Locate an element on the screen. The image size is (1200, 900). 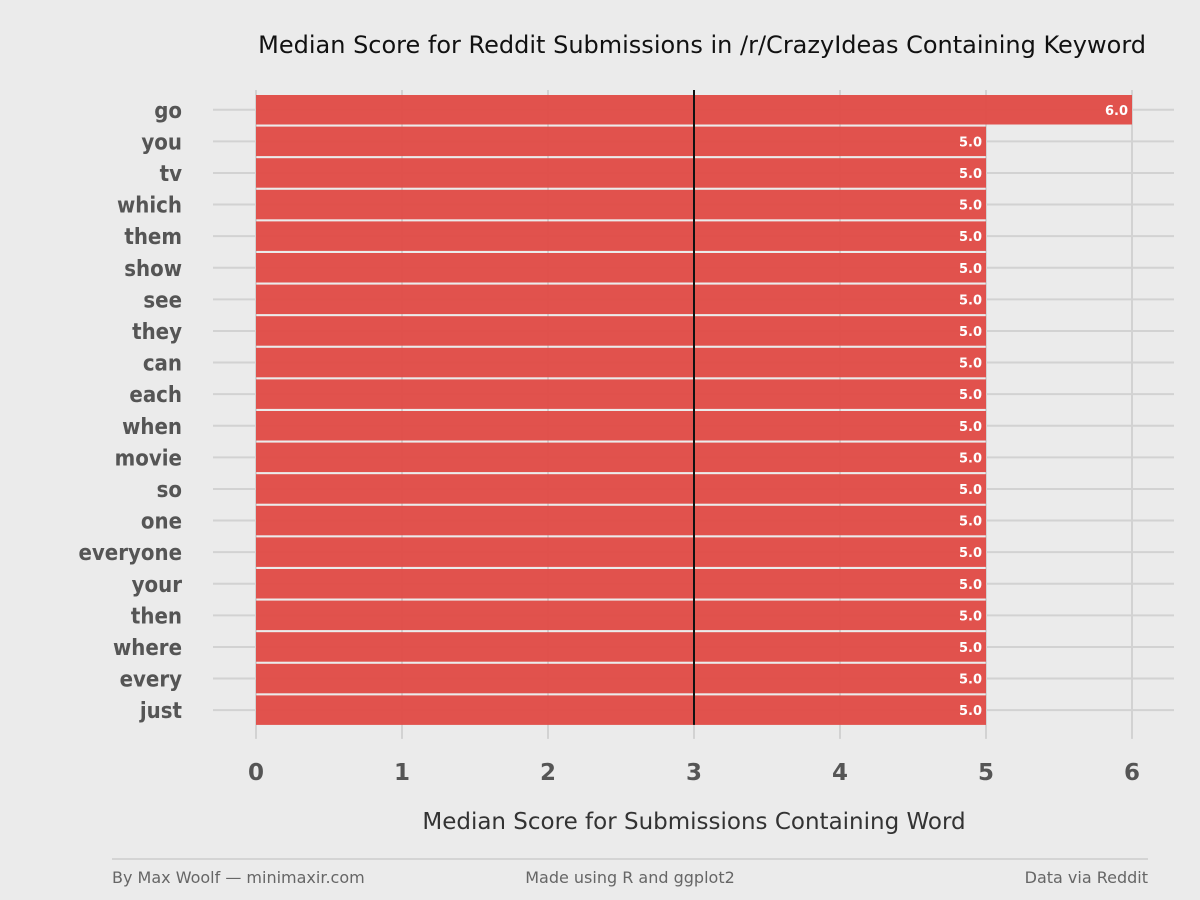
category-label: so is located at coordinates (169, 490).